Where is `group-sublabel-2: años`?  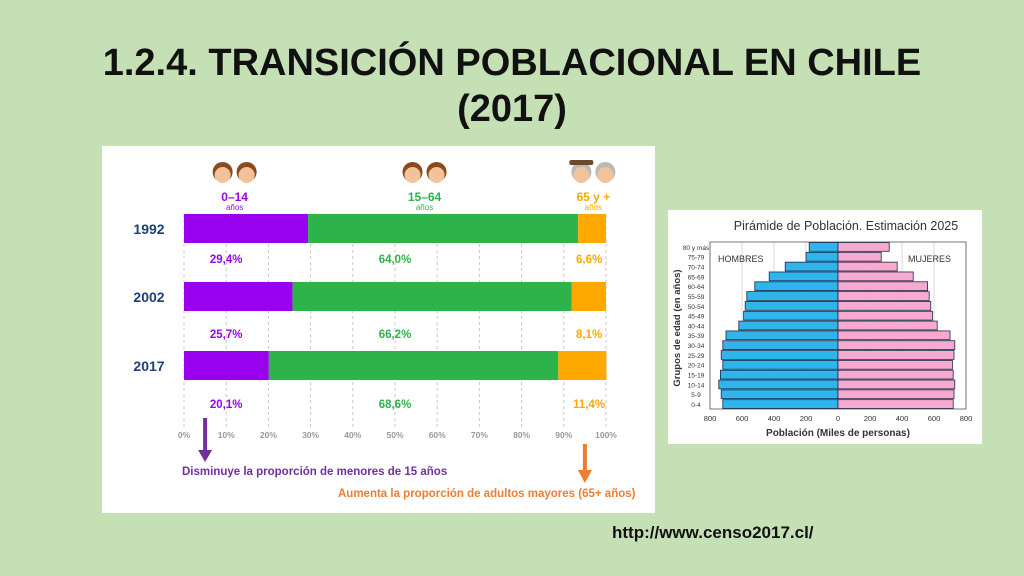
group-sublabel-2: años is located at coordinates (593, 207).